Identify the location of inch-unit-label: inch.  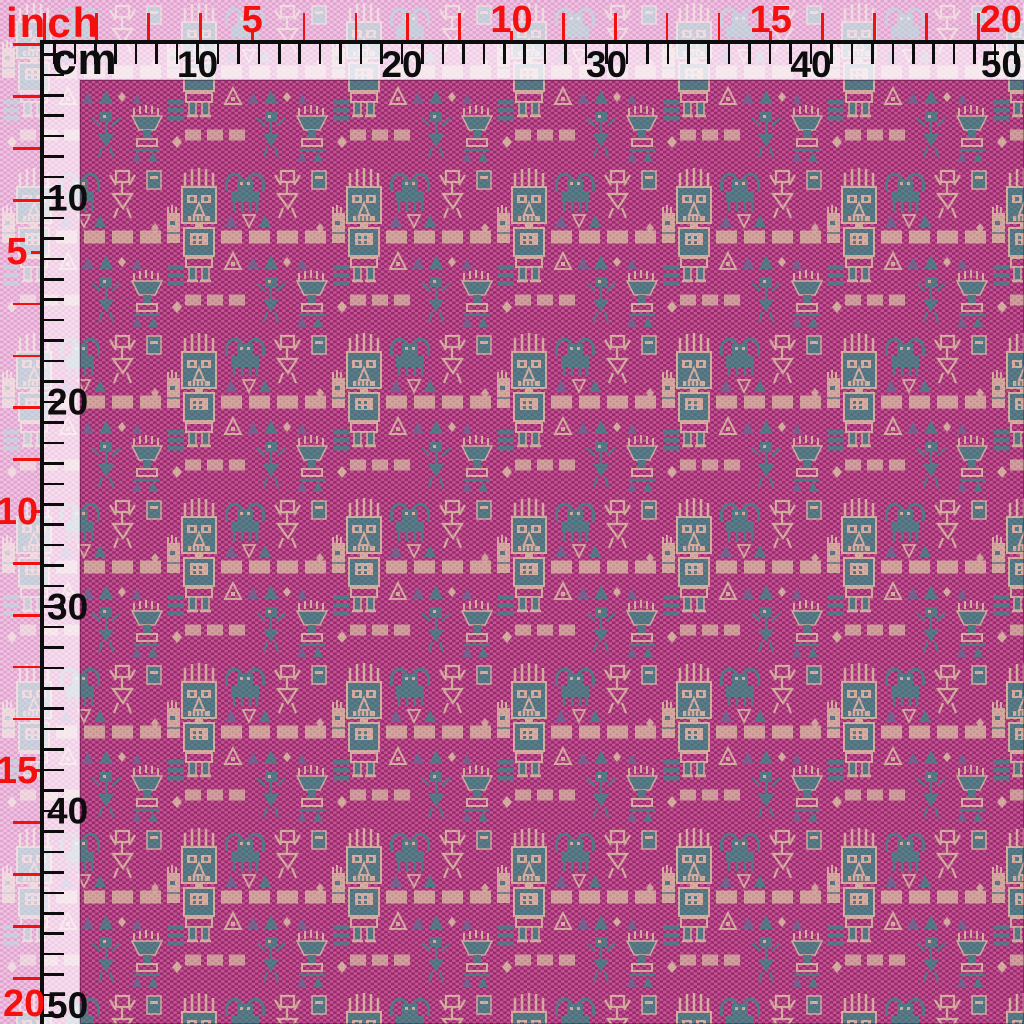
(53, 23).